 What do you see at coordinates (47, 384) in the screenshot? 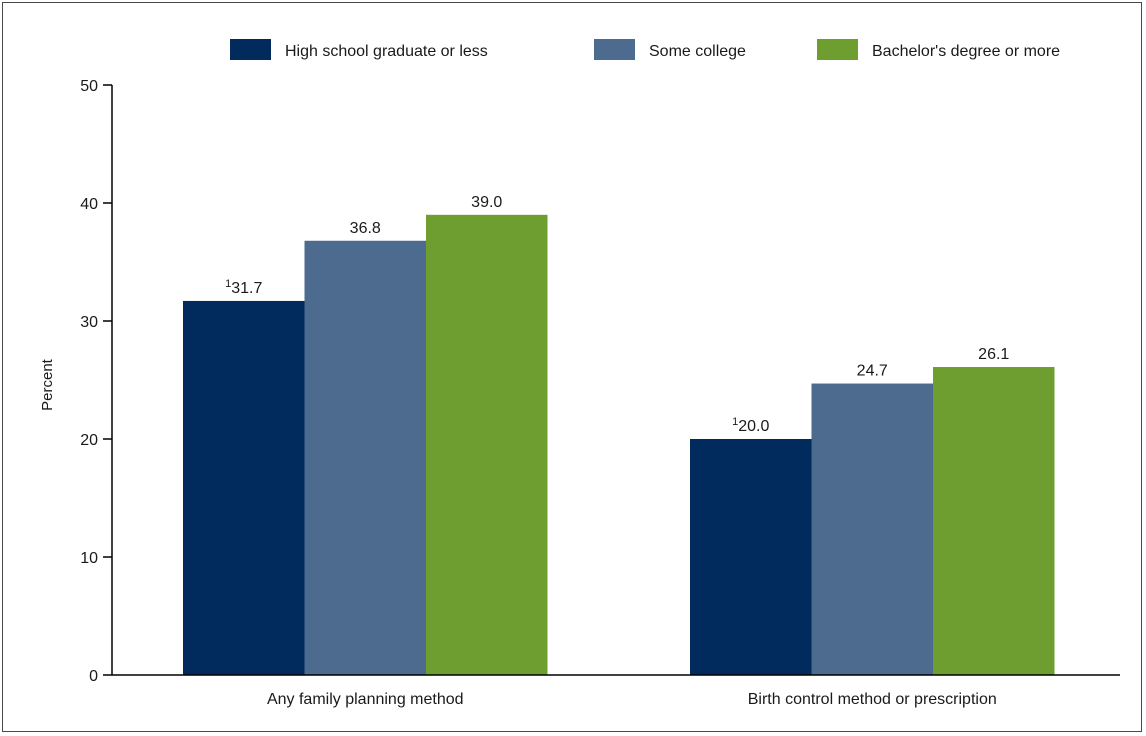
I see `y-axis-title: Percent` at bounding box center [47, 384].